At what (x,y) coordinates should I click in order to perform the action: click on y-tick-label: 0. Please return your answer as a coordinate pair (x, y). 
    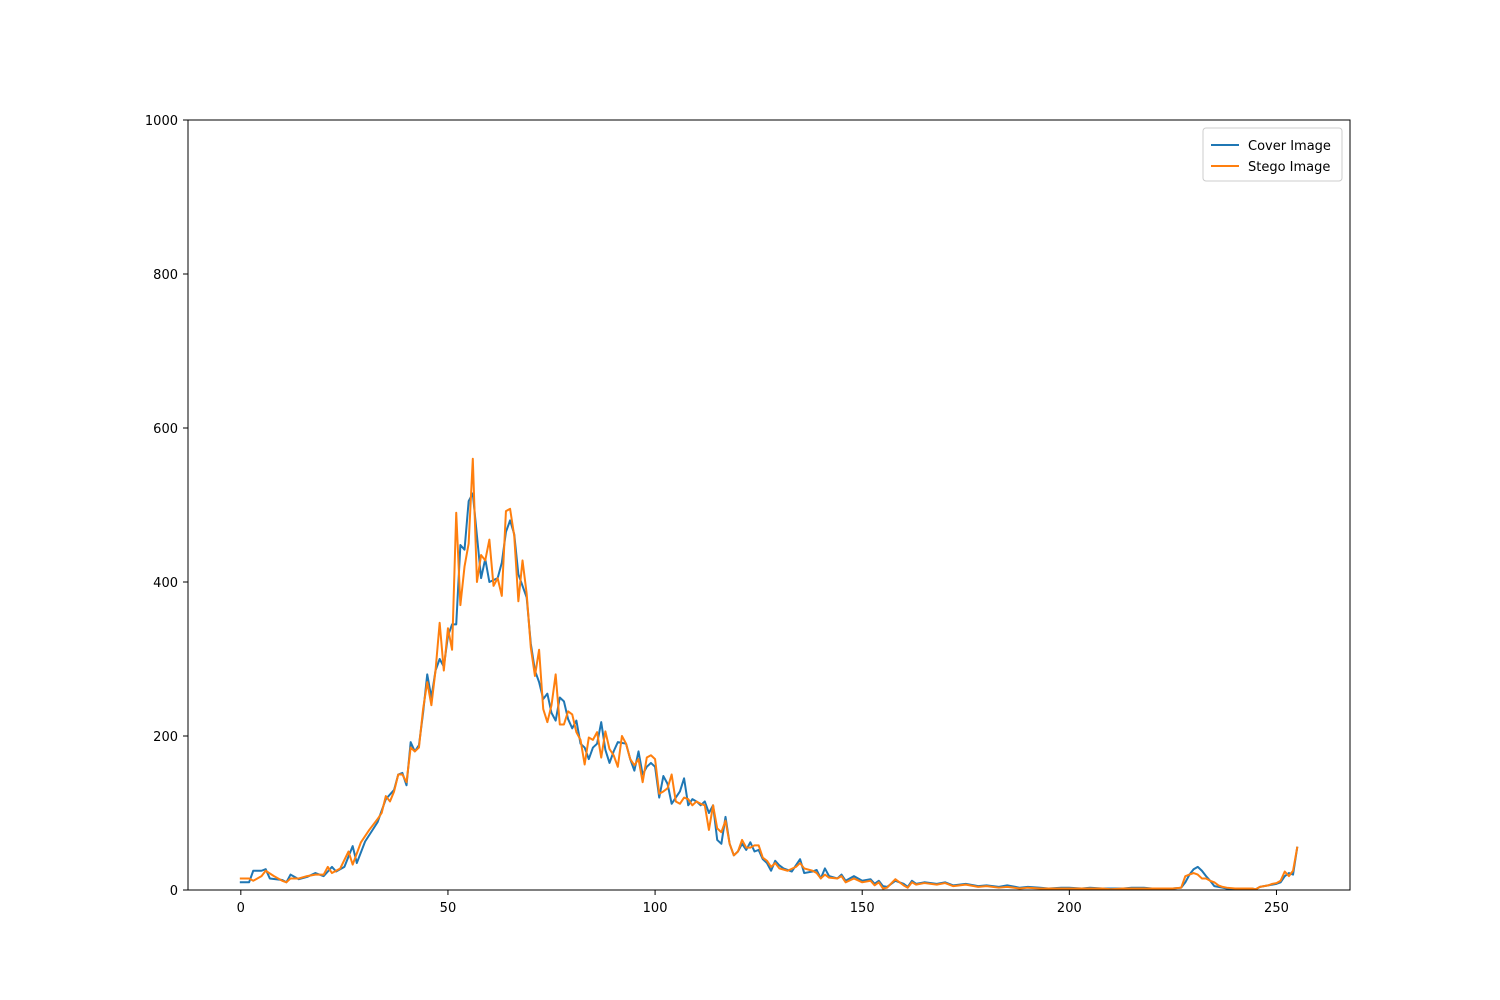
    Looking at the image, I should click on (174, 891).